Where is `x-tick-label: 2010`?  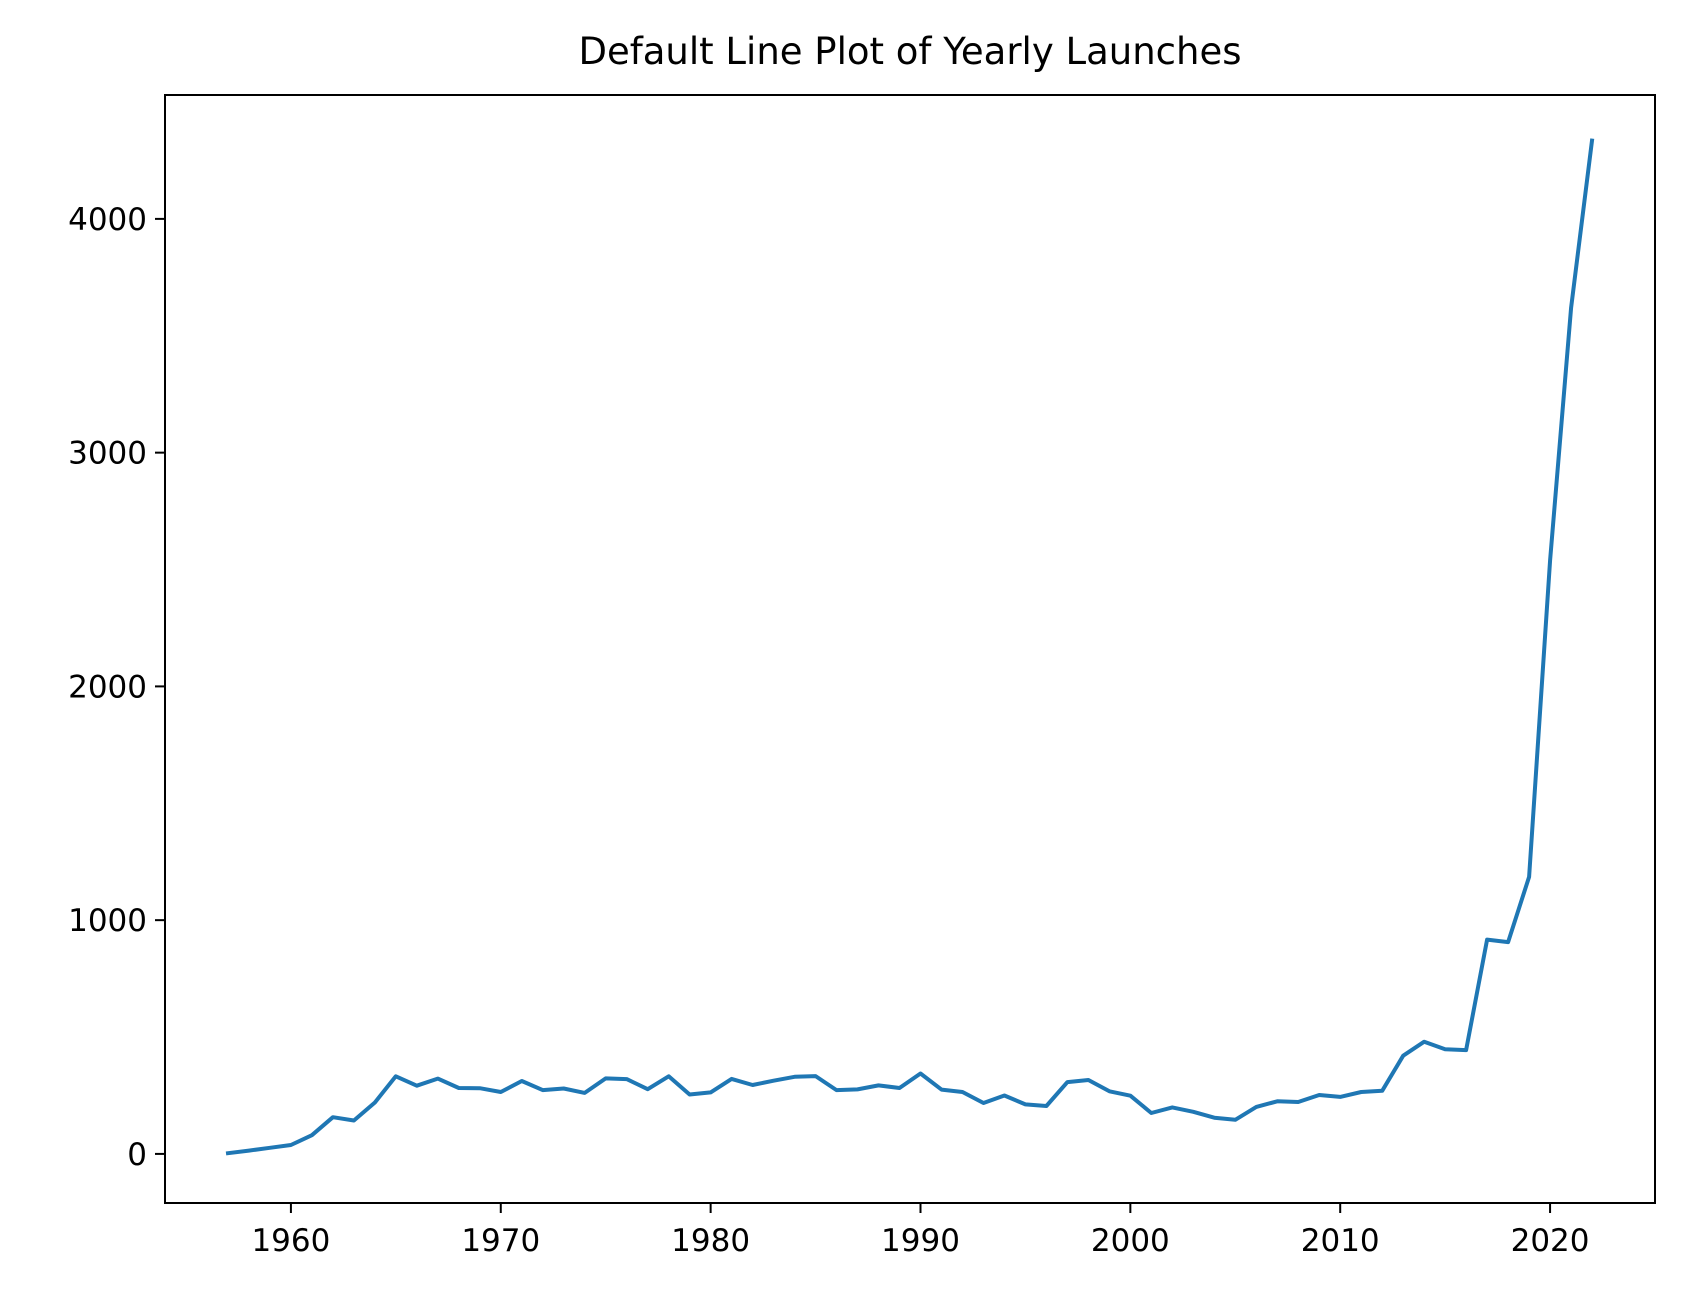 x-tick-label: 2010 is located at coordinates (1340, 1241).